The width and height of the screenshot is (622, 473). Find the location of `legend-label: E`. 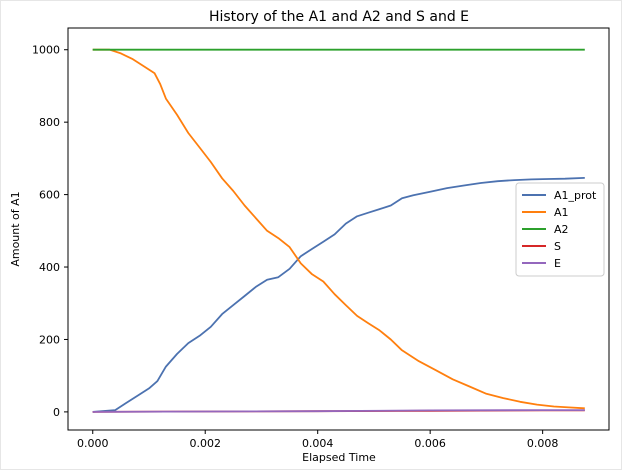

legend-label: E is located at coordinates (557, 263).